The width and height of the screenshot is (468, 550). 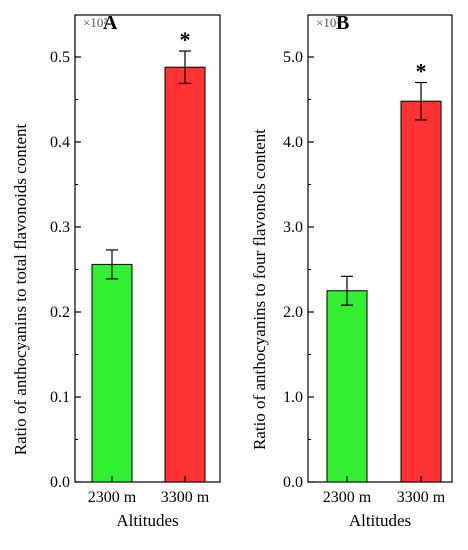 What do you see at coordinates (60, 312) in the screenshot?
I see `y-tick-label: 0.2` at bounding box center [60, 312].